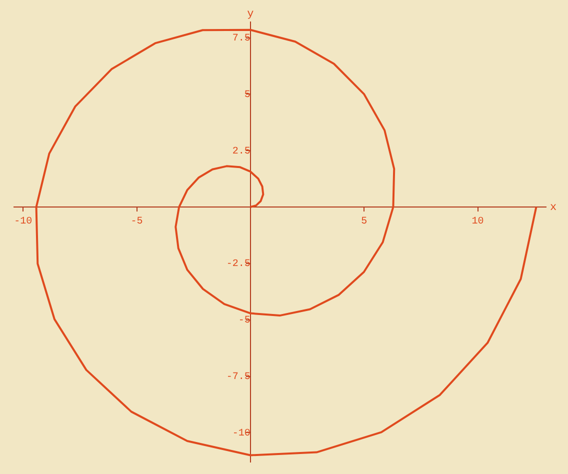 The height and width of the screenshot is (474, 568). I want to click on x-tick-label: 5, so click(364, 222).